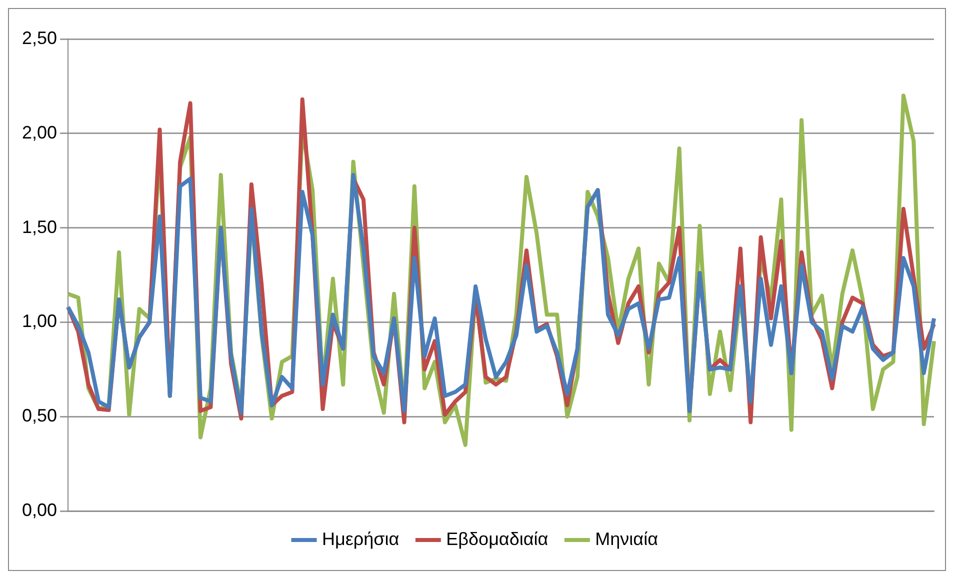  What do you see at coordinates (40, 132) in the screenshot?
I see `y-tick-label: 2,00` at bounding box center [40, 132].